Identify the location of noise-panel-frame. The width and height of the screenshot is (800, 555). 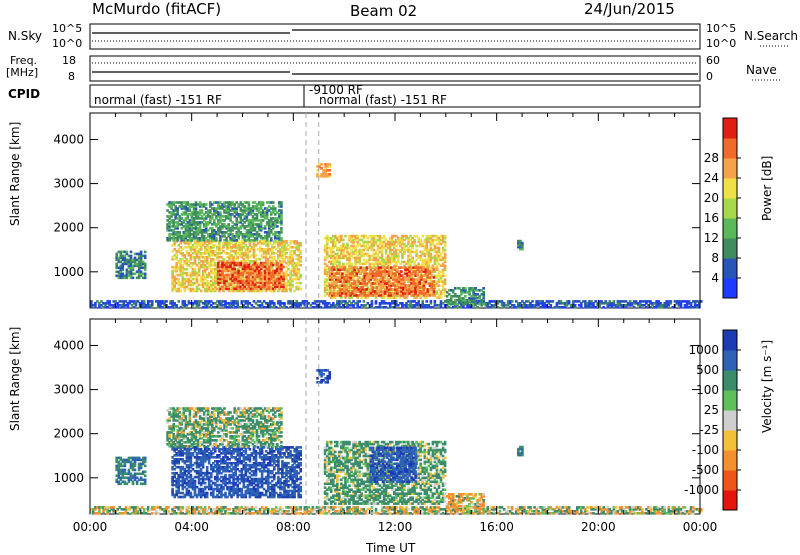
(395, 36).